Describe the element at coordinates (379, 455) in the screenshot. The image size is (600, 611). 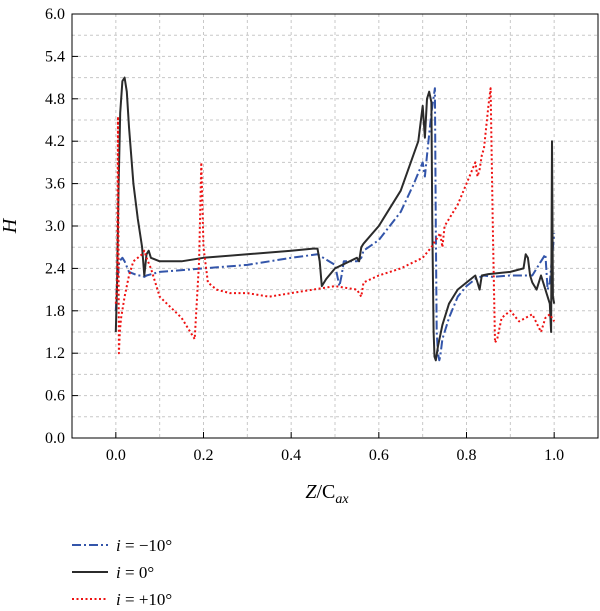
I see `x-tick-label: 0.6` at that location.